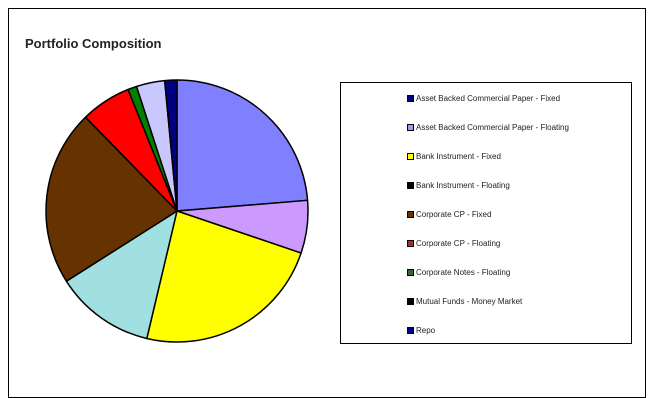 The width and height of the screenshot is (655, 398). I want to click on legend-item: Mutual Funds - Money Market, so click(464, 301).